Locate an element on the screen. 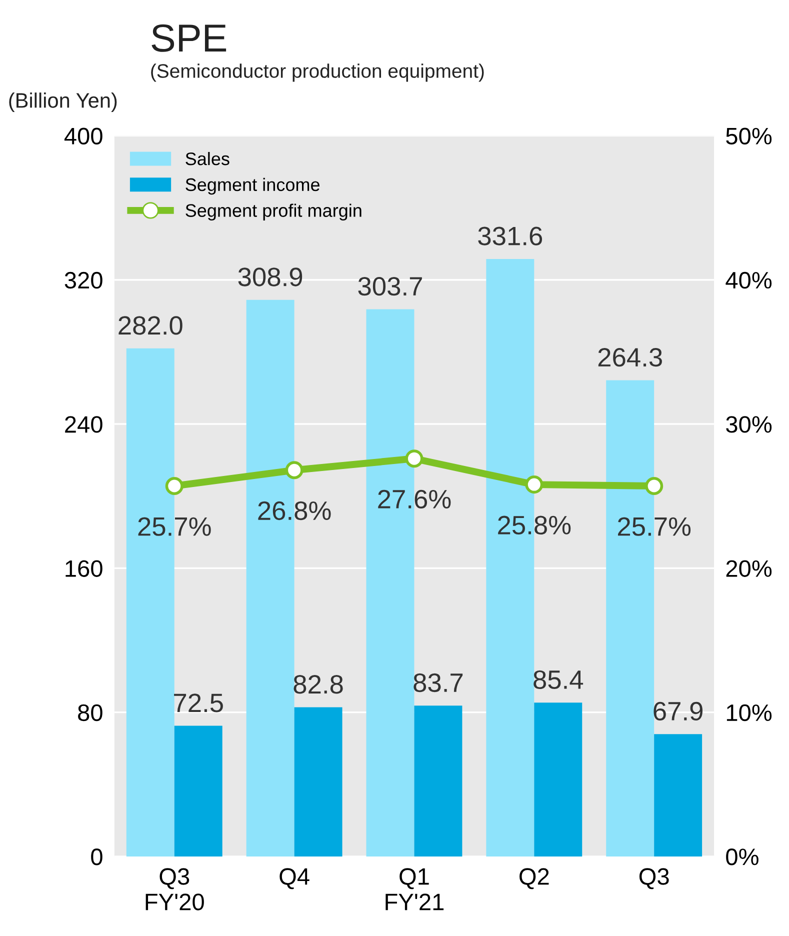 Image resolution: width=789 pixels, height=936 pixels. data-label: 27.6% is located at coordinates (414, 499).